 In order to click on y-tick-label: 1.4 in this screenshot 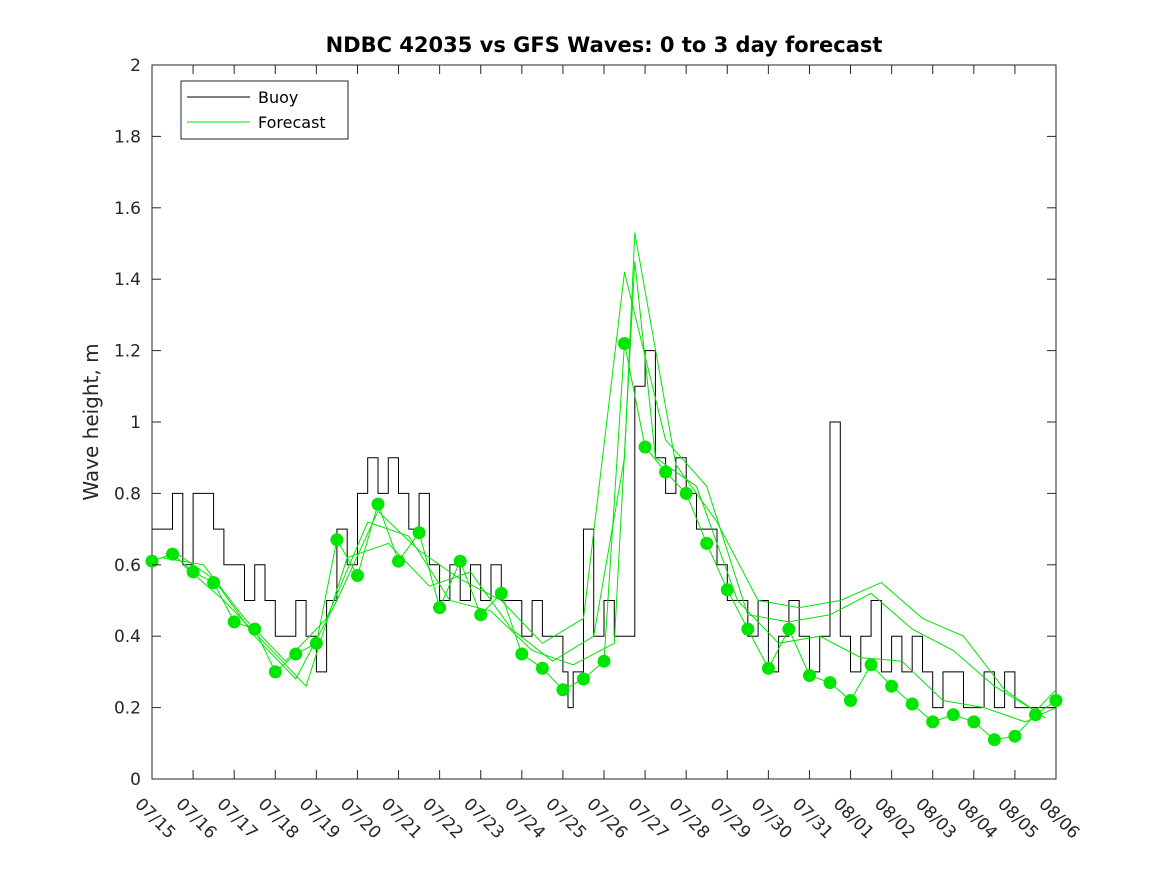, I will do `click(127, 280)`.